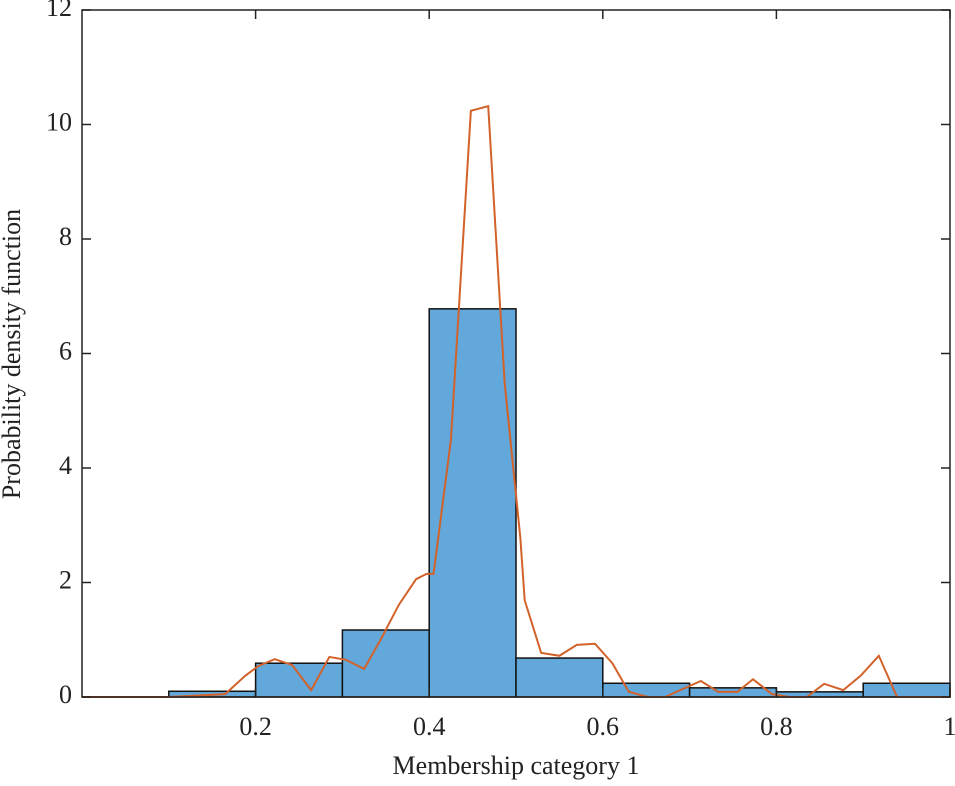  I want to click on y-tick-label: 4, so click(65, 465).